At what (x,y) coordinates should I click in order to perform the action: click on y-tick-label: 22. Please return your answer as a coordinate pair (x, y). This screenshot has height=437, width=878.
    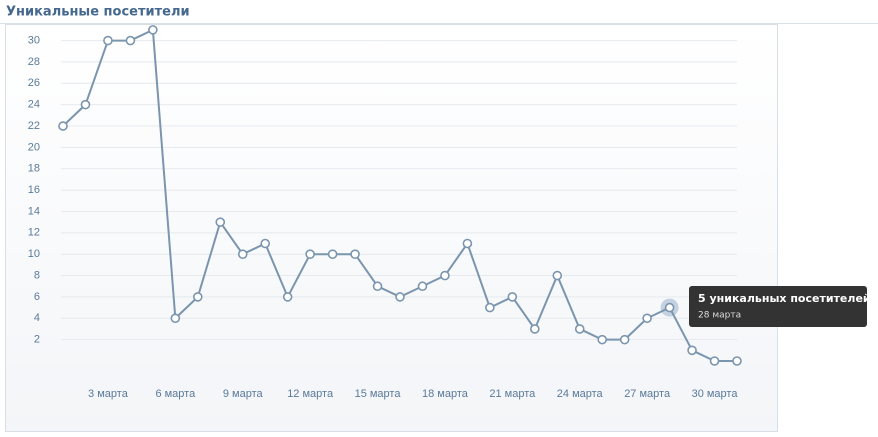
    Looking at the image, I should click on (34, 126).